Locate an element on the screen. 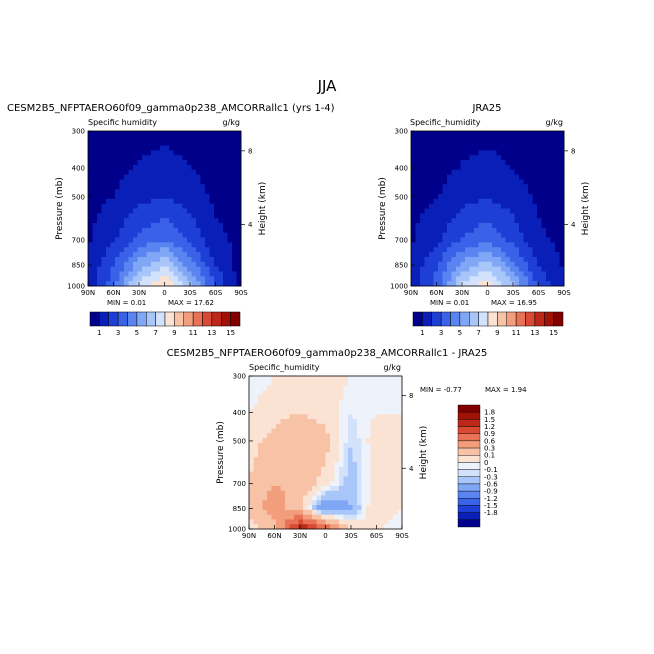  lat-tick-label: 30S is located at coordinates (190, 293).